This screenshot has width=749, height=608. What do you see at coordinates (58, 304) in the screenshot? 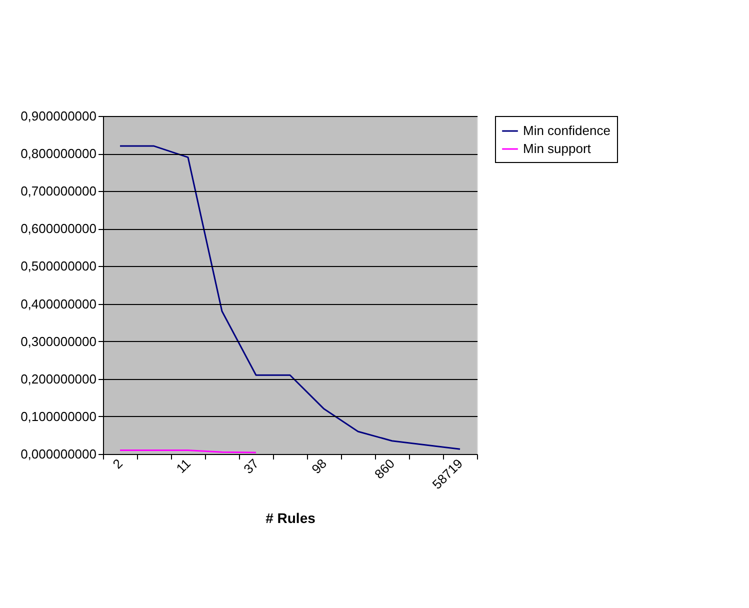
I see `y-tick-label: 0,400000000` at bounding box center [58, 304].